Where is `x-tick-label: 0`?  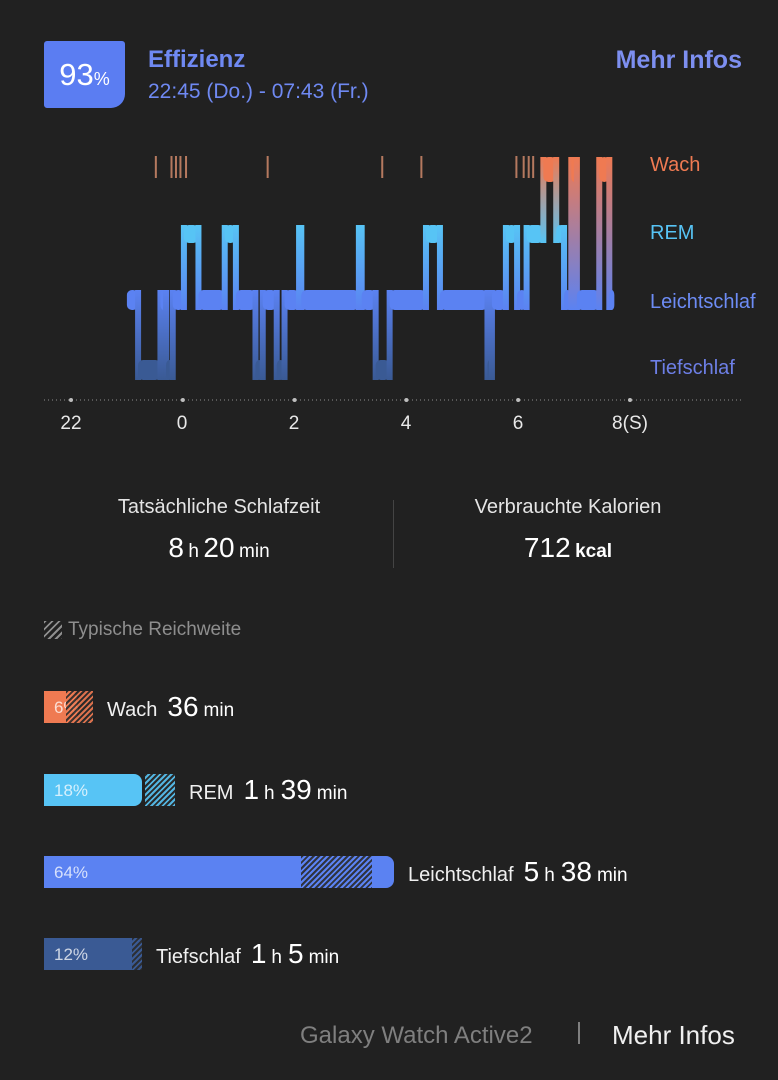
x-tick-label: 0 is located at coordinates (182, 423).